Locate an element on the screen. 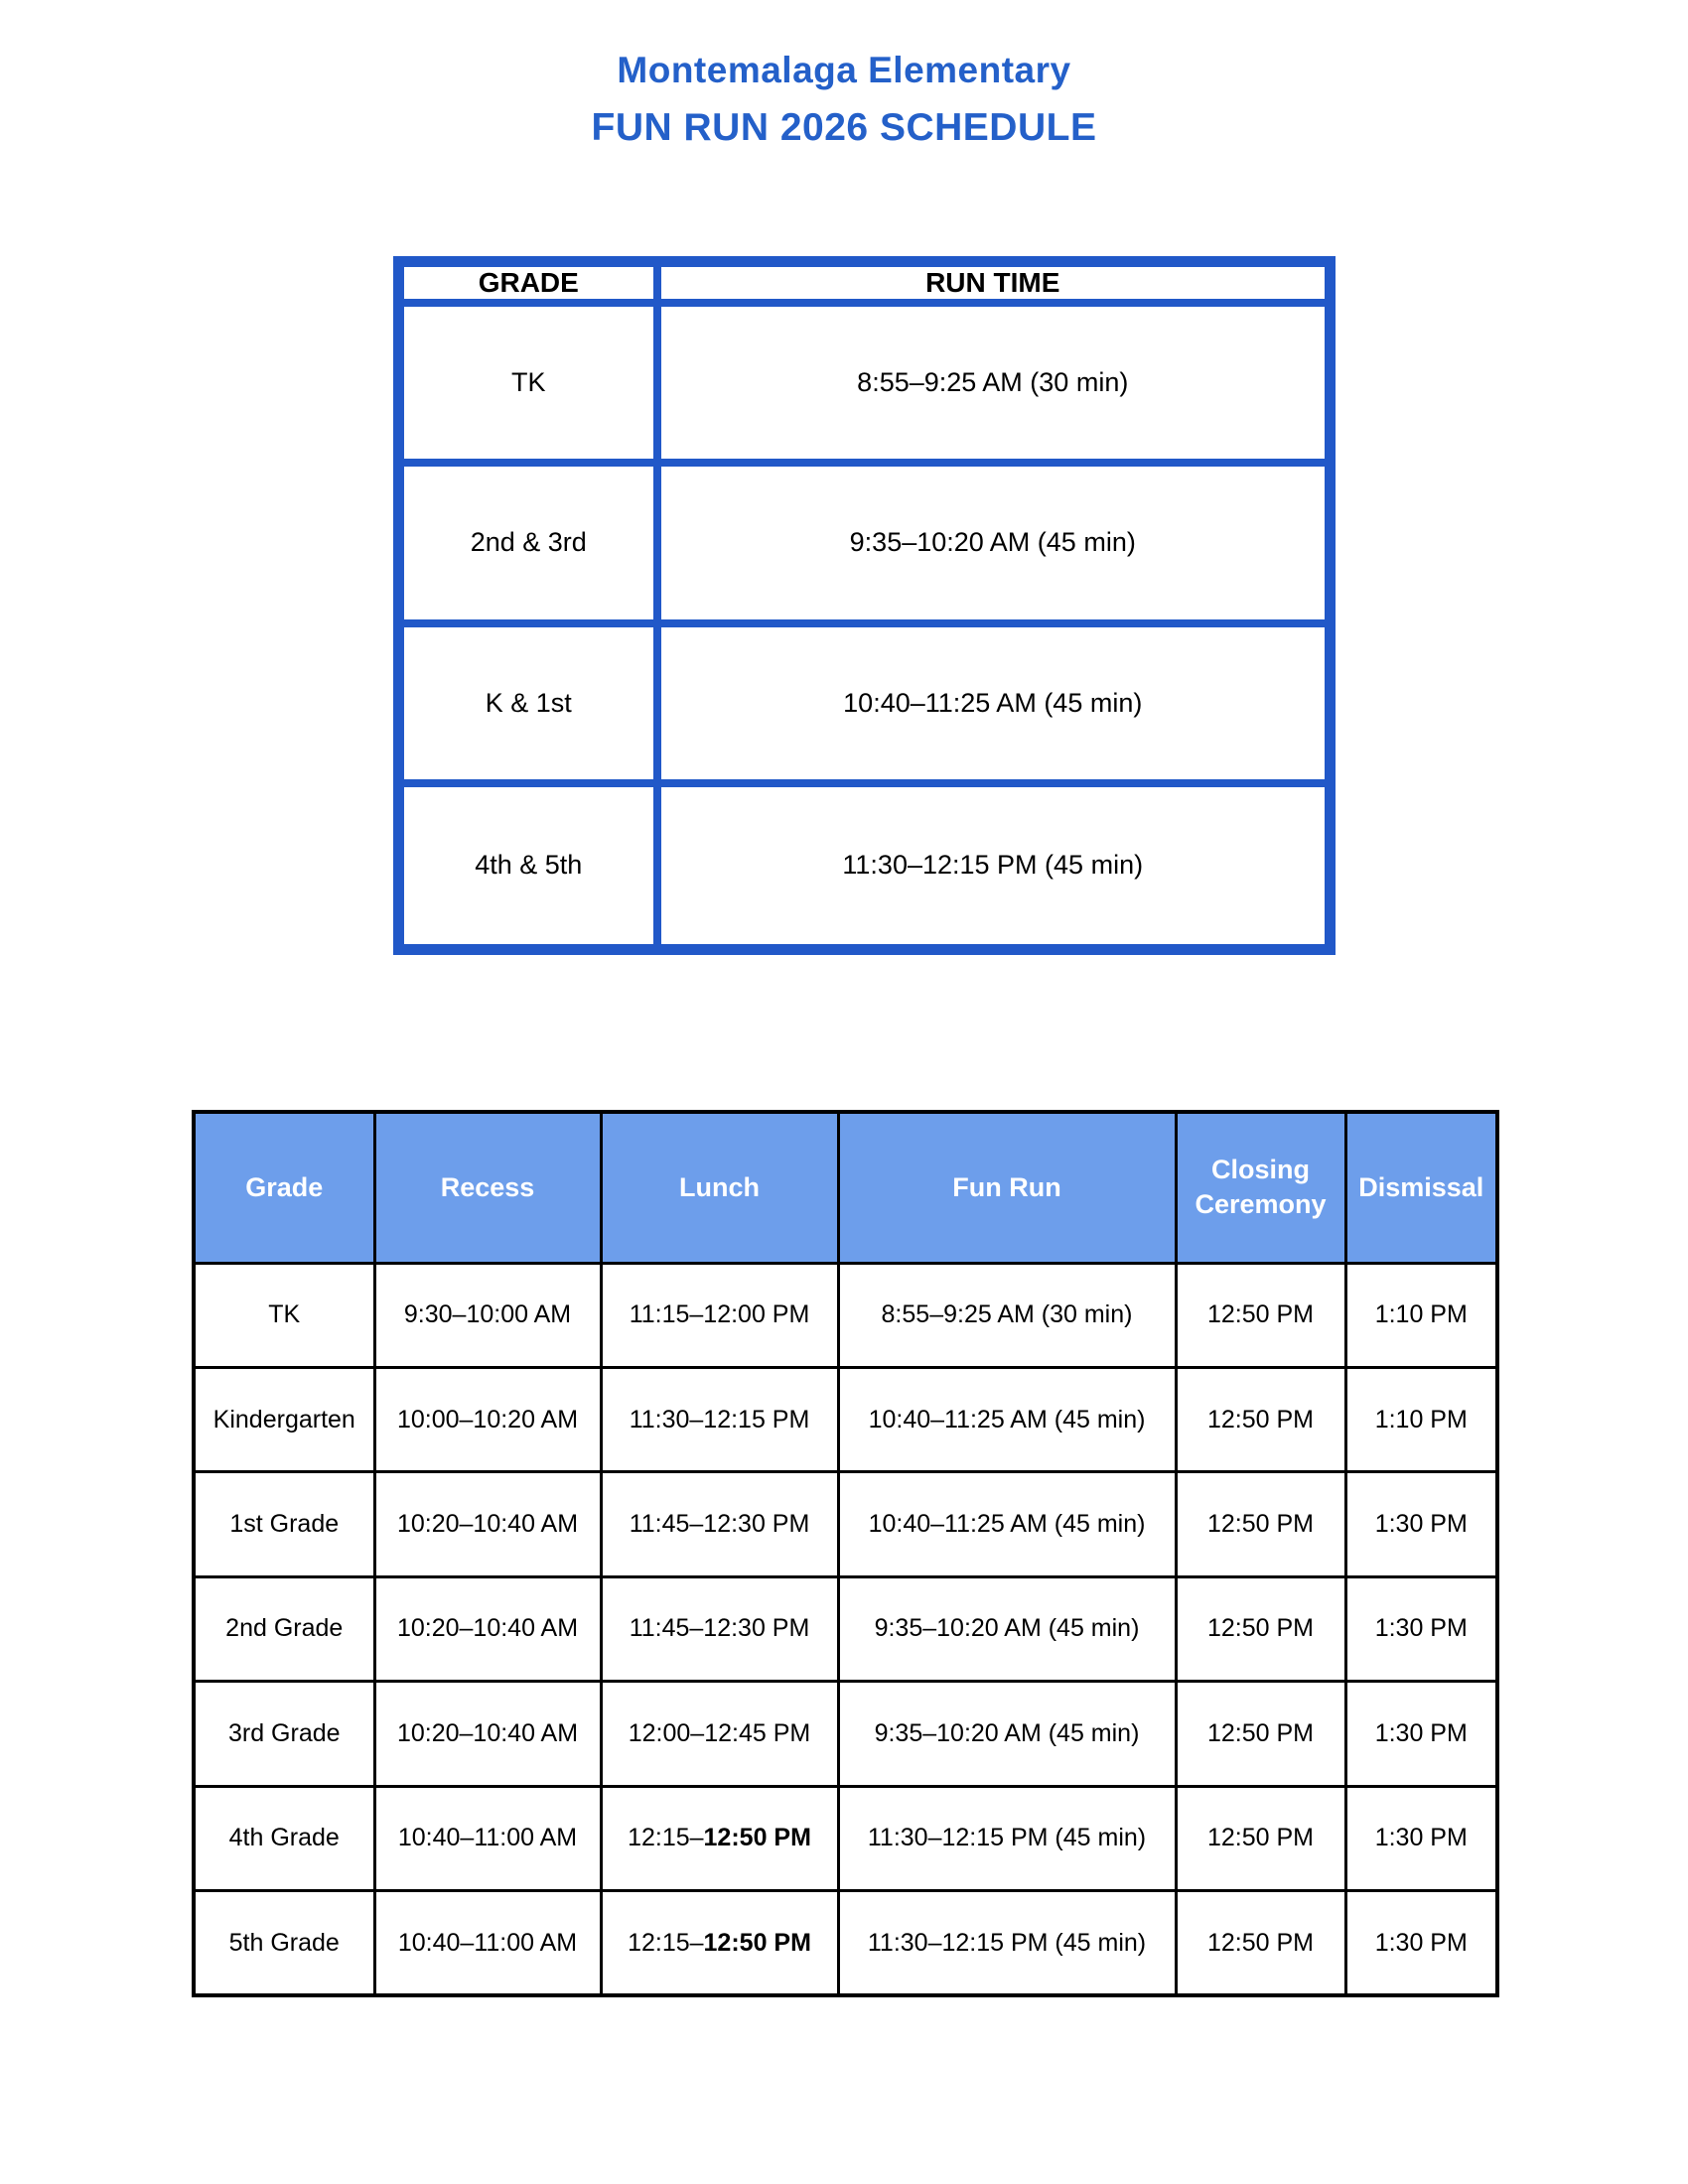 This screenshot has height=2184, width=1688. schedule-header-2: Lunch is located at coordinates (719, 1187).